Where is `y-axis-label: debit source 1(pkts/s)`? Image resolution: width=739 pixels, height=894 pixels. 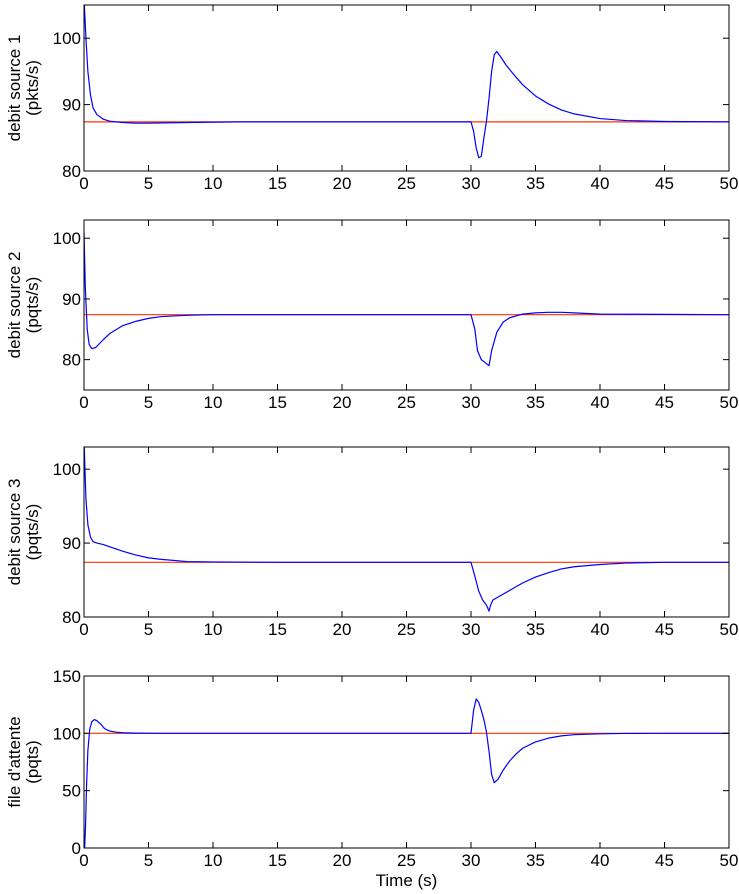
y-axis-label: debit source 1(pkts/s) is located at coordinates (23, 88).